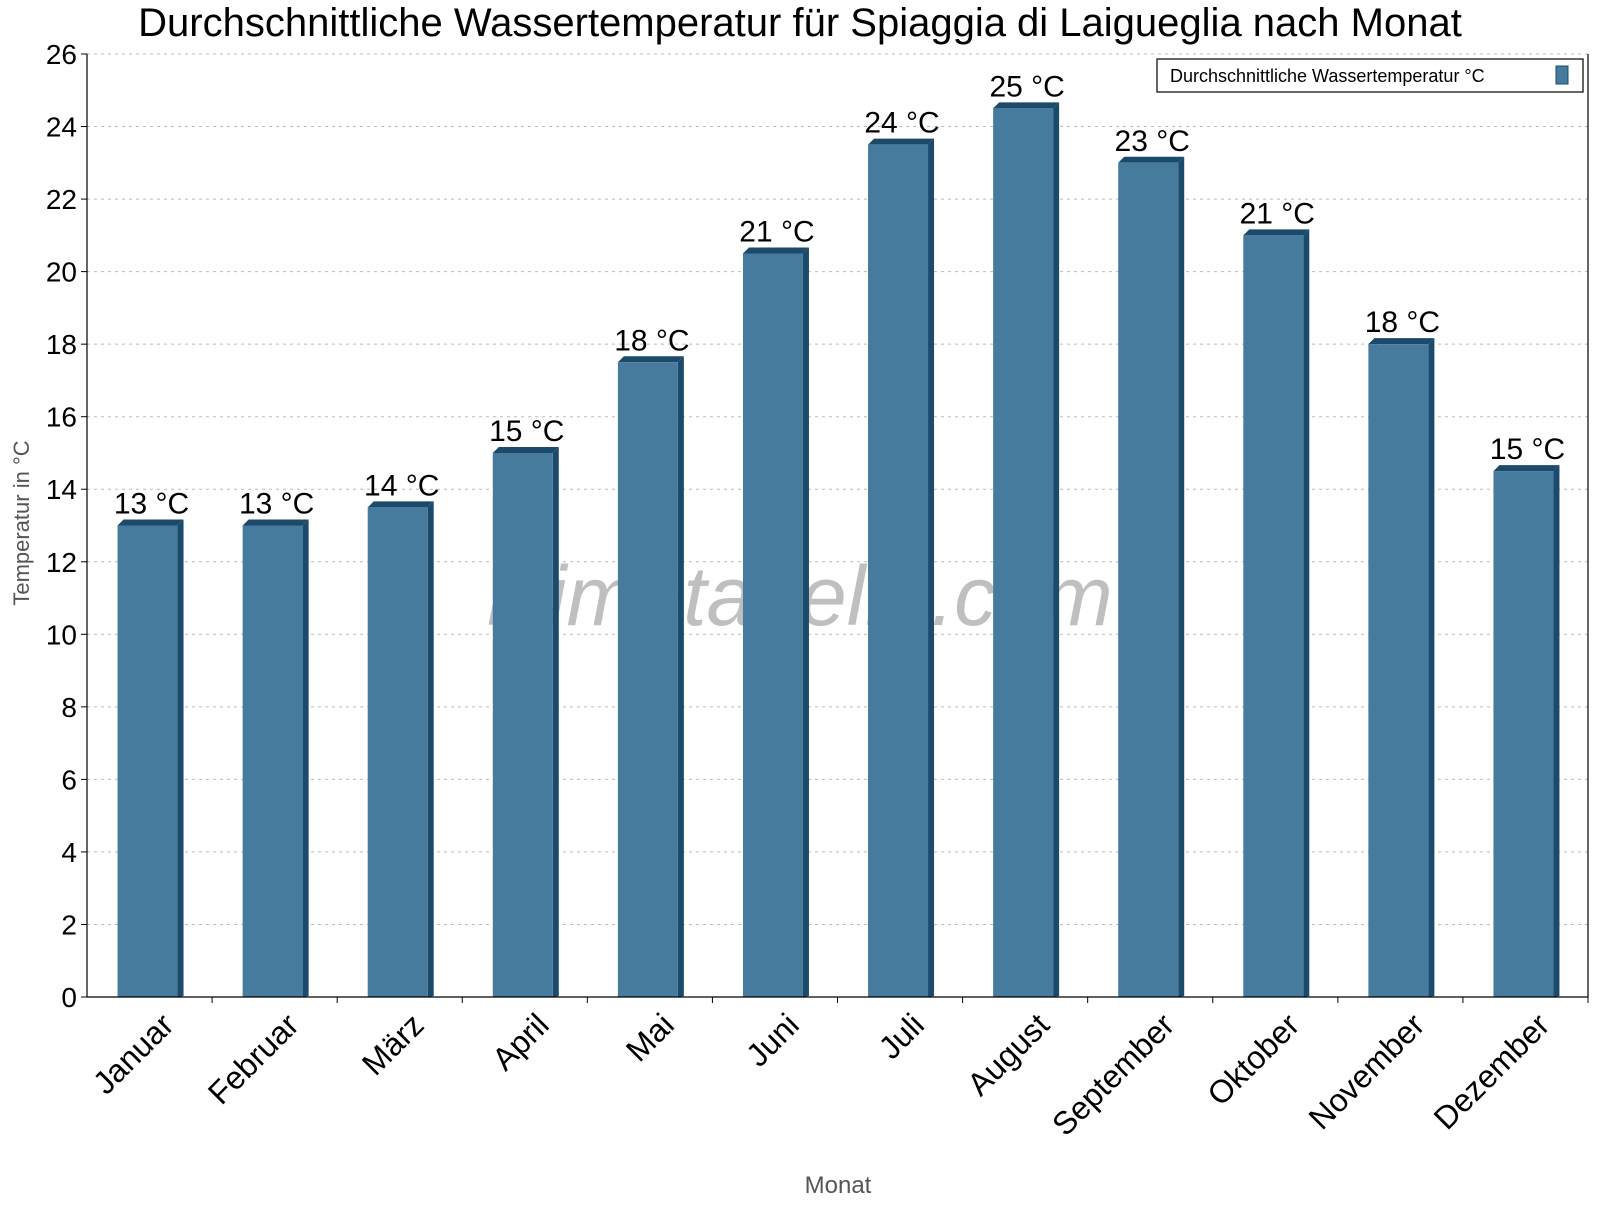  Describe the element at coordinates (61, 634) in the screenshot. I see `y-tick-label: 10` at that location.